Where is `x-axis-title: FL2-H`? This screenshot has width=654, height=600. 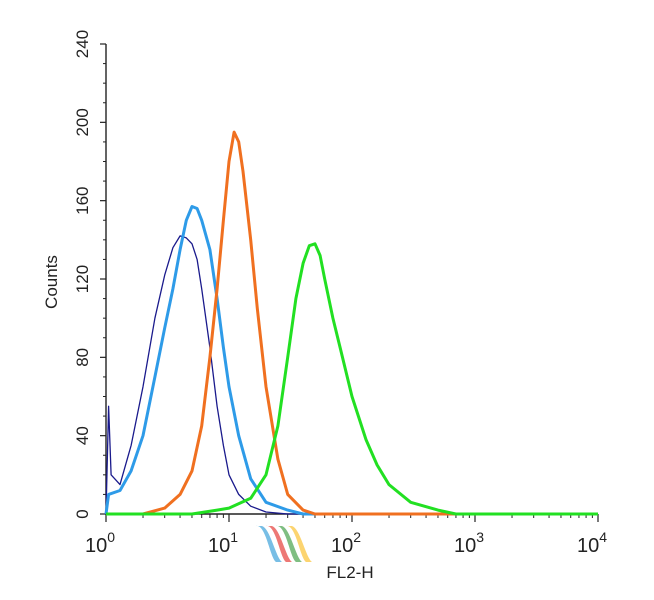
x-axis-title: FL2-H is located at coordinates (349, 572).